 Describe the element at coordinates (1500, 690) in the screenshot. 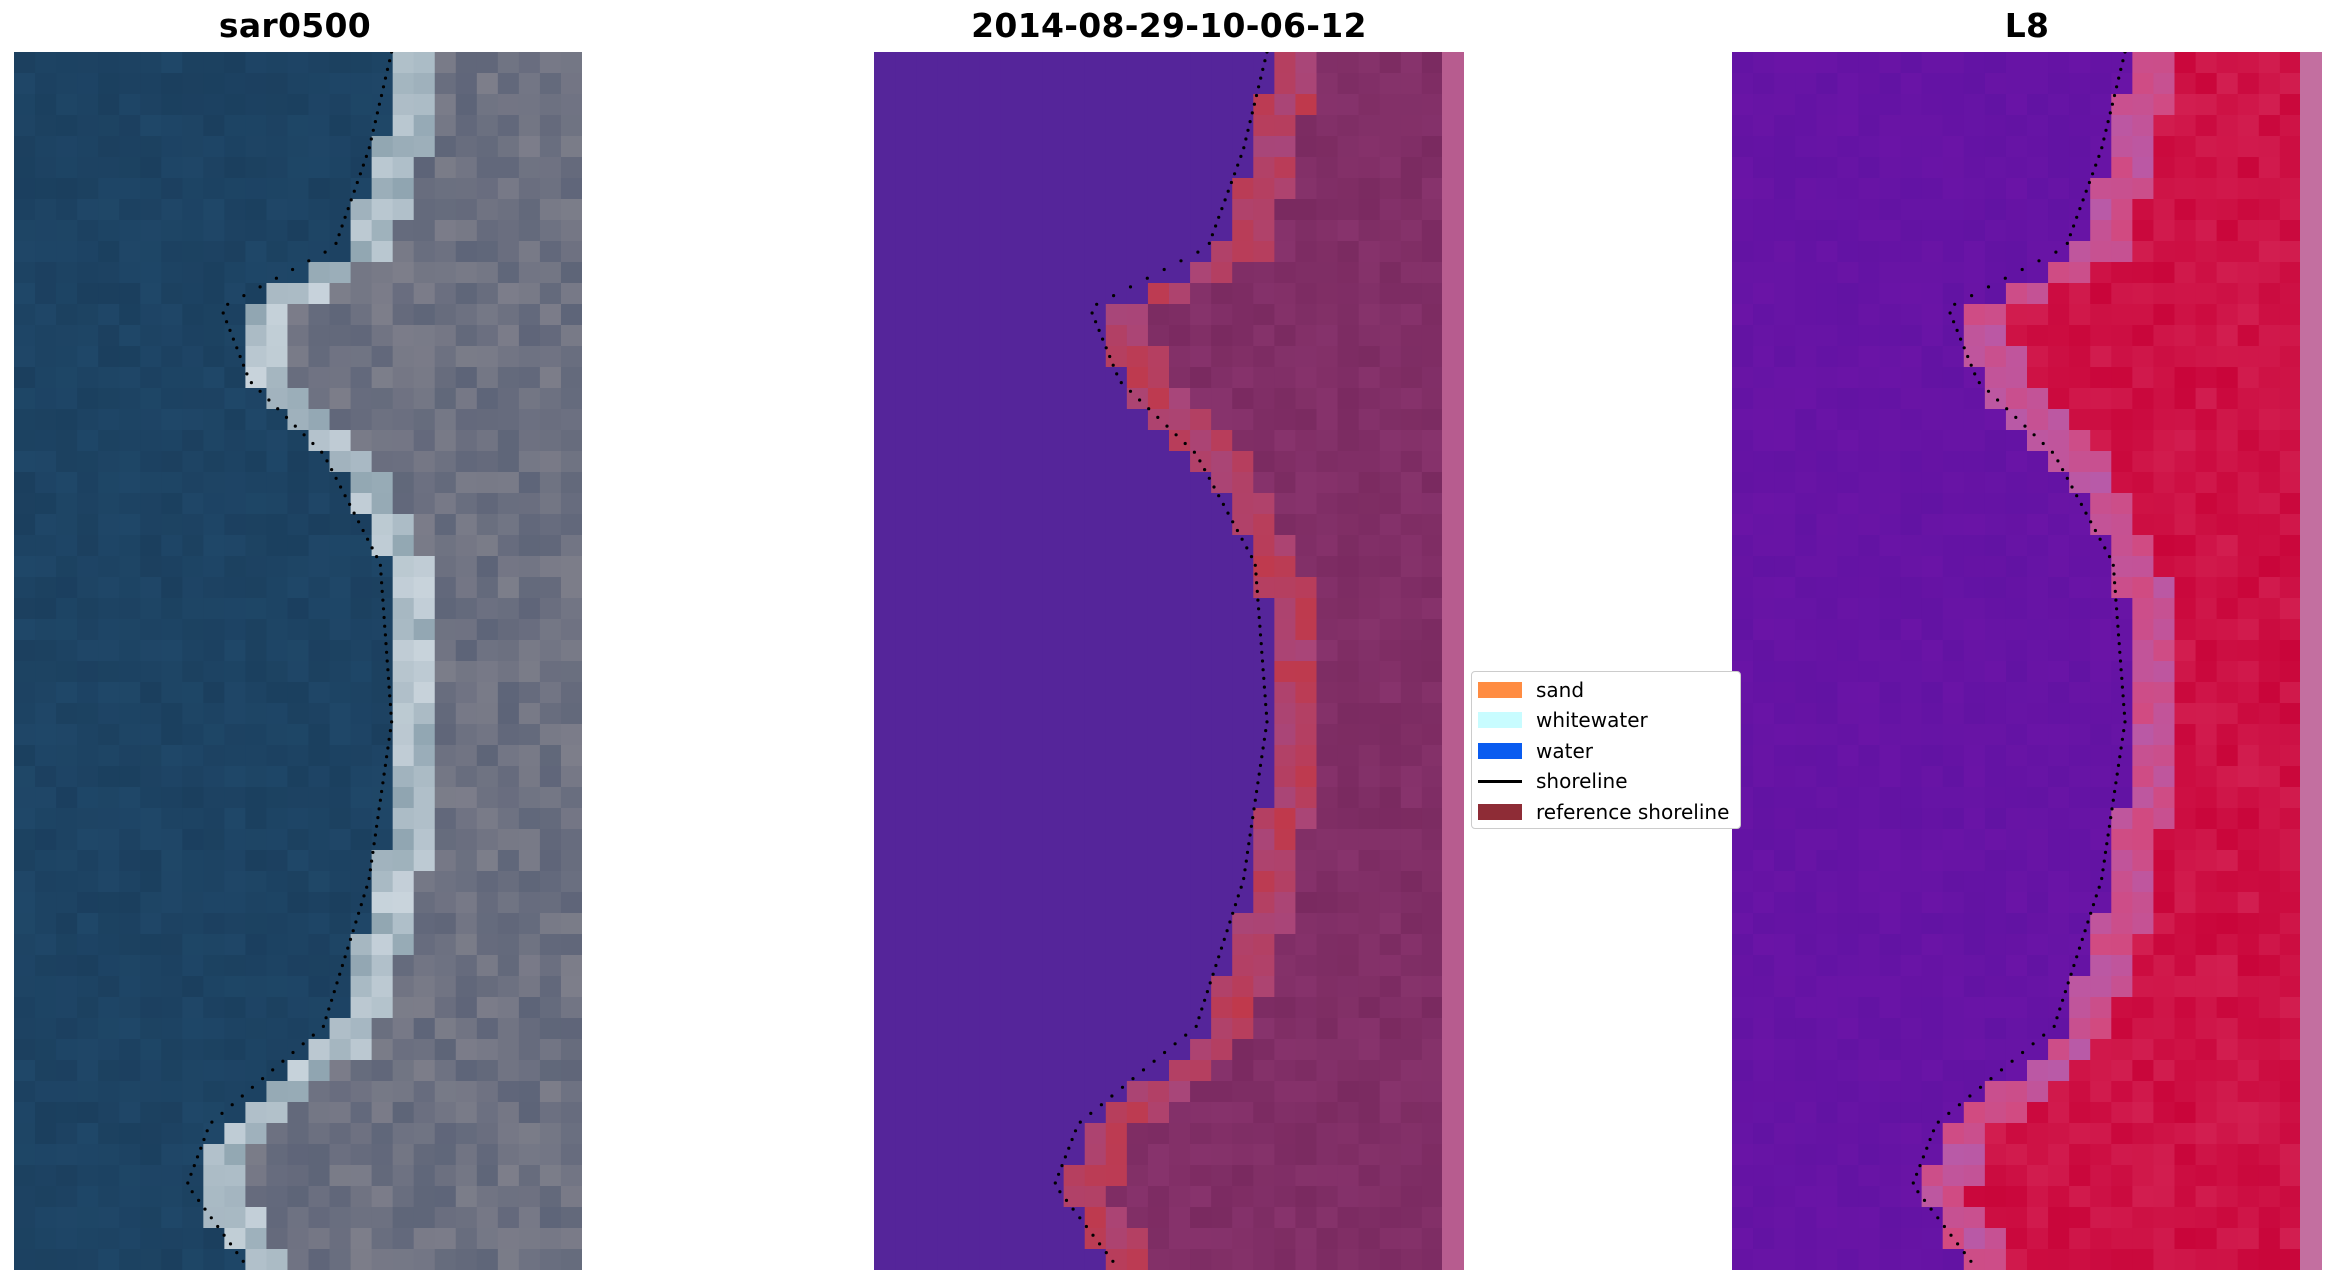

I see `sand-swatch` at that location.